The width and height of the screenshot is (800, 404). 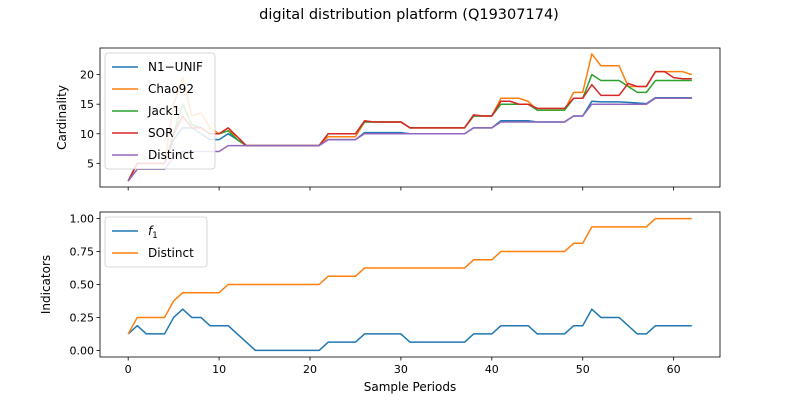 What do you see at coordinates (583, 369) in the screenshot?
I see `x-tick-label: 50` at bounding box center [583, 369].